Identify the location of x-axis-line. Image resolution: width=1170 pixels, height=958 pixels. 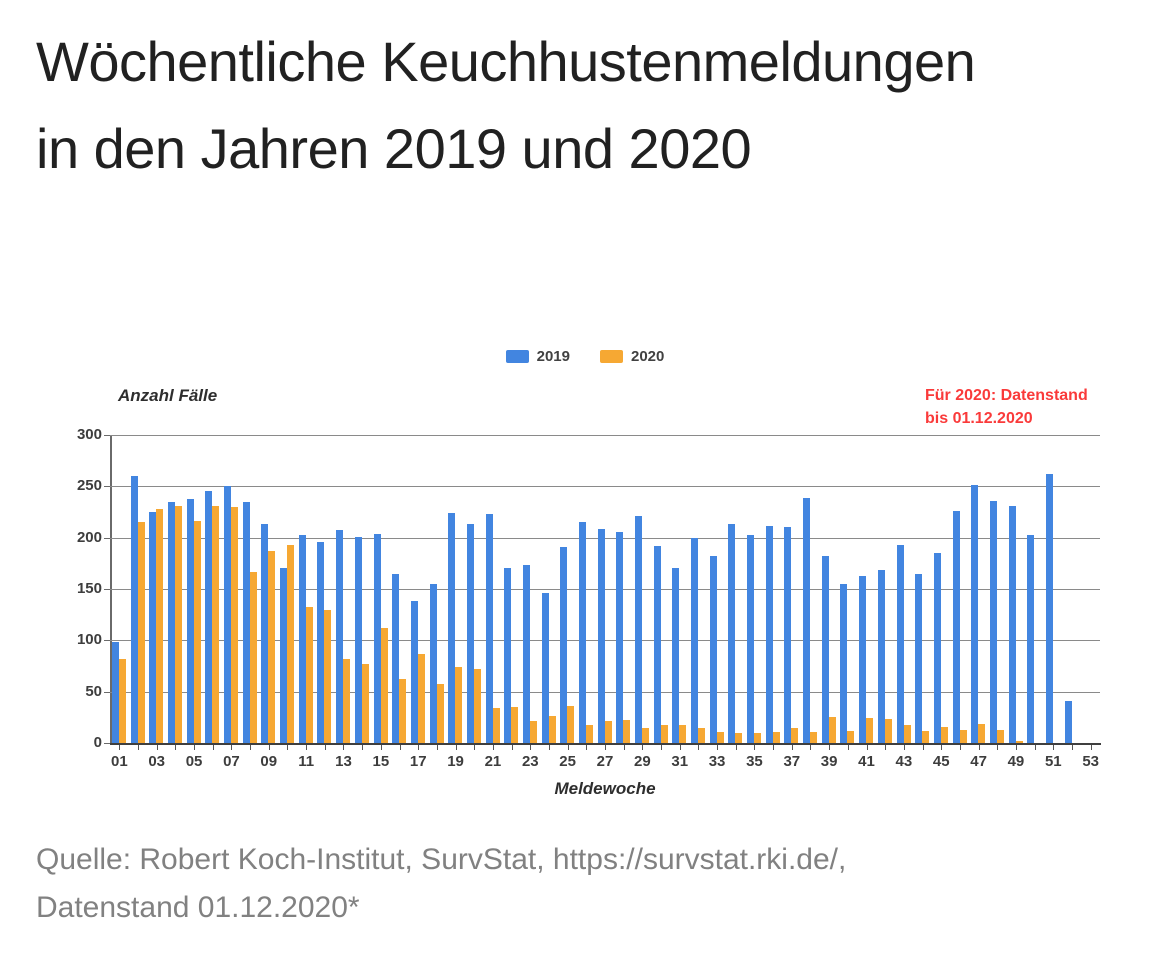
(605, 744).